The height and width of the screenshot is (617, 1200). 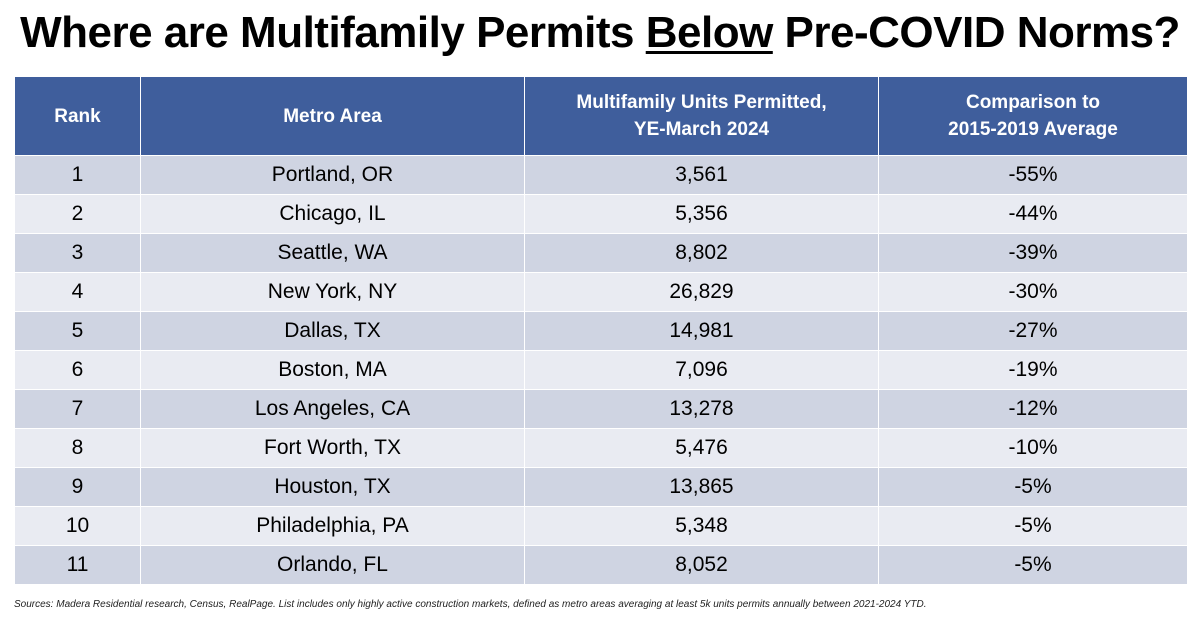 What do you see at coordinates (1033, 116) in the screenshot?
I see `header-comparison: Comparison to 2015-2019 Average` at bounding box center [1033, 116].